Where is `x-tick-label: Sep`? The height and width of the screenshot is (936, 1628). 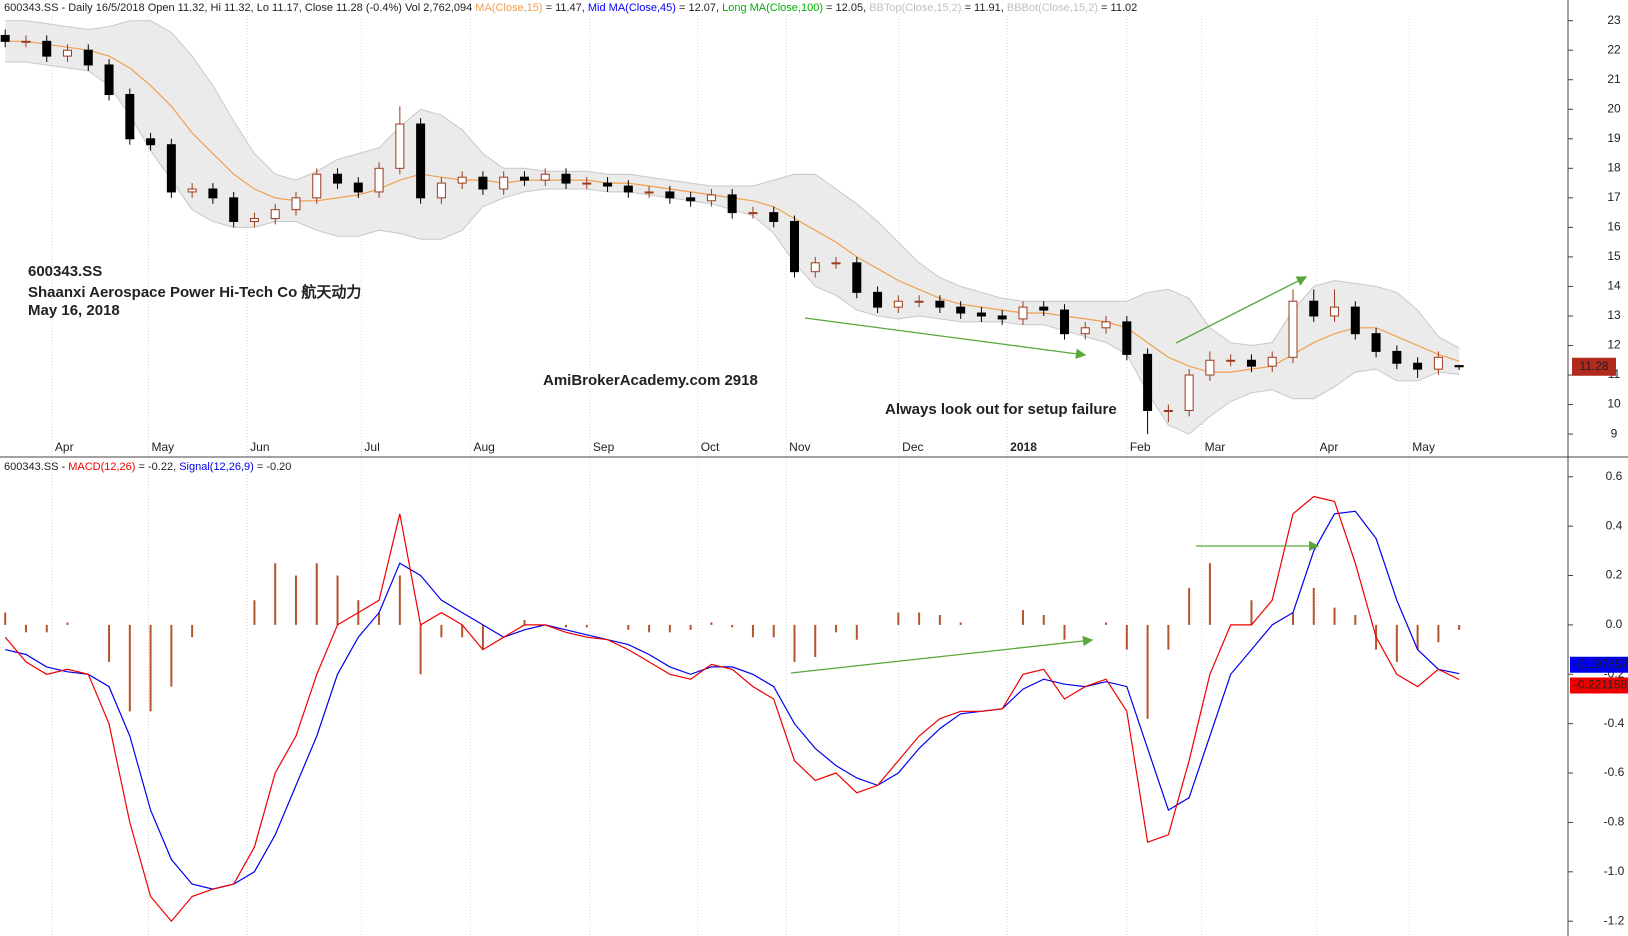 x-tick-label: Sep is located at coordinates (604, 447).